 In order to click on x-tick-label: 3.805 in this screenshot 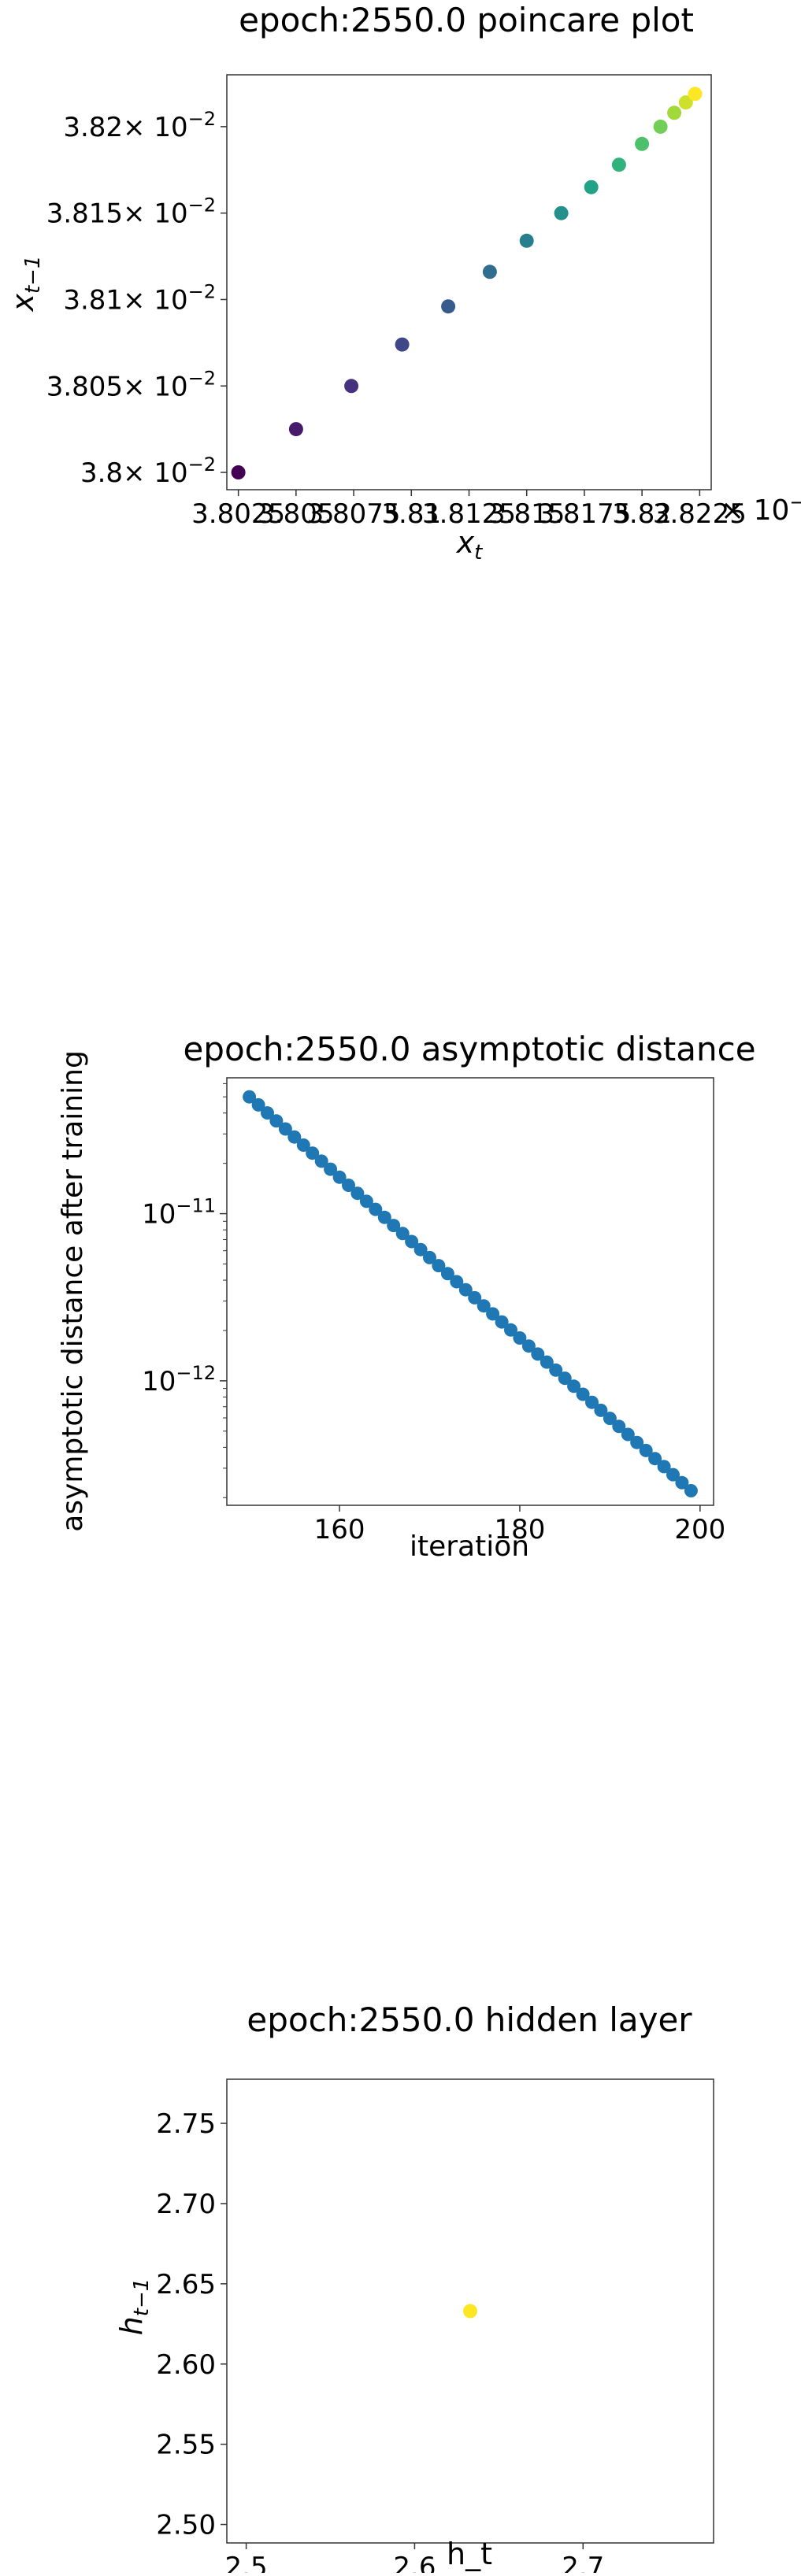, I will do `click(296, 514)`.